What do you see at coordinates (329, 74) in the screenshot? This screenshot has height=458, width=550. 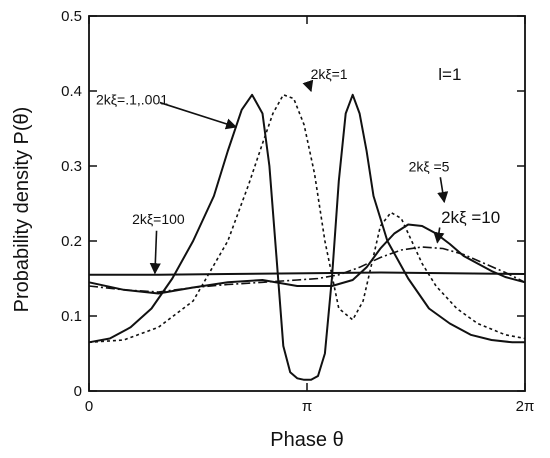 I see `annotation-label: 2kξ=1` at bounding box center [329, 74].